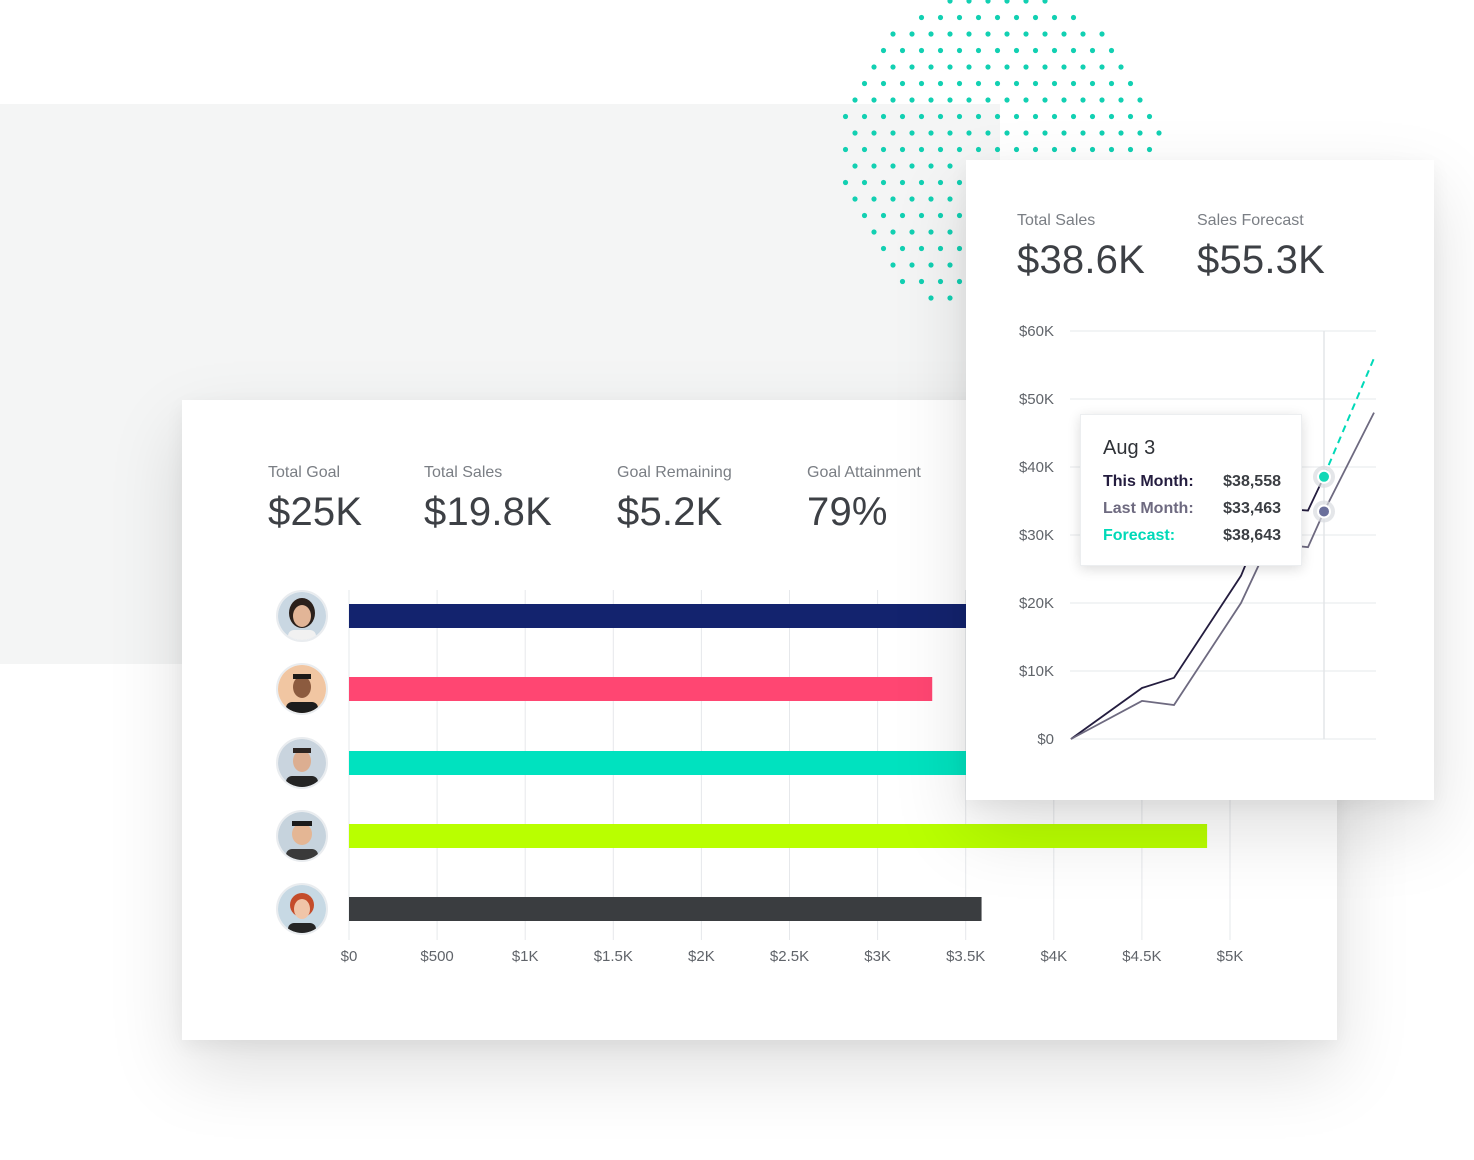  I want to click on line-chart: $0 $10K $20K $30K $40K $50K $60K, so click(1197, 535).